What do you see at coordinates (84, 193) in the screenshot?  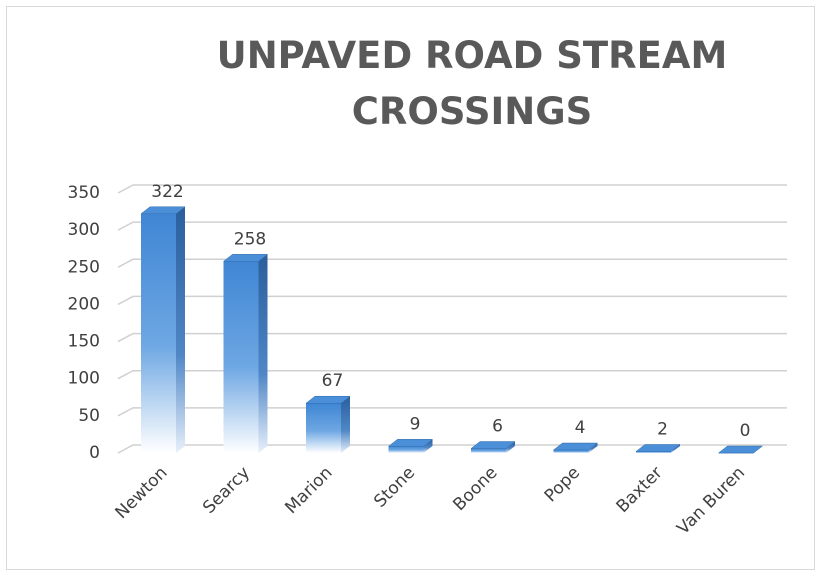 I see `y-tick-label: 350` at bounding box center [84, 193].